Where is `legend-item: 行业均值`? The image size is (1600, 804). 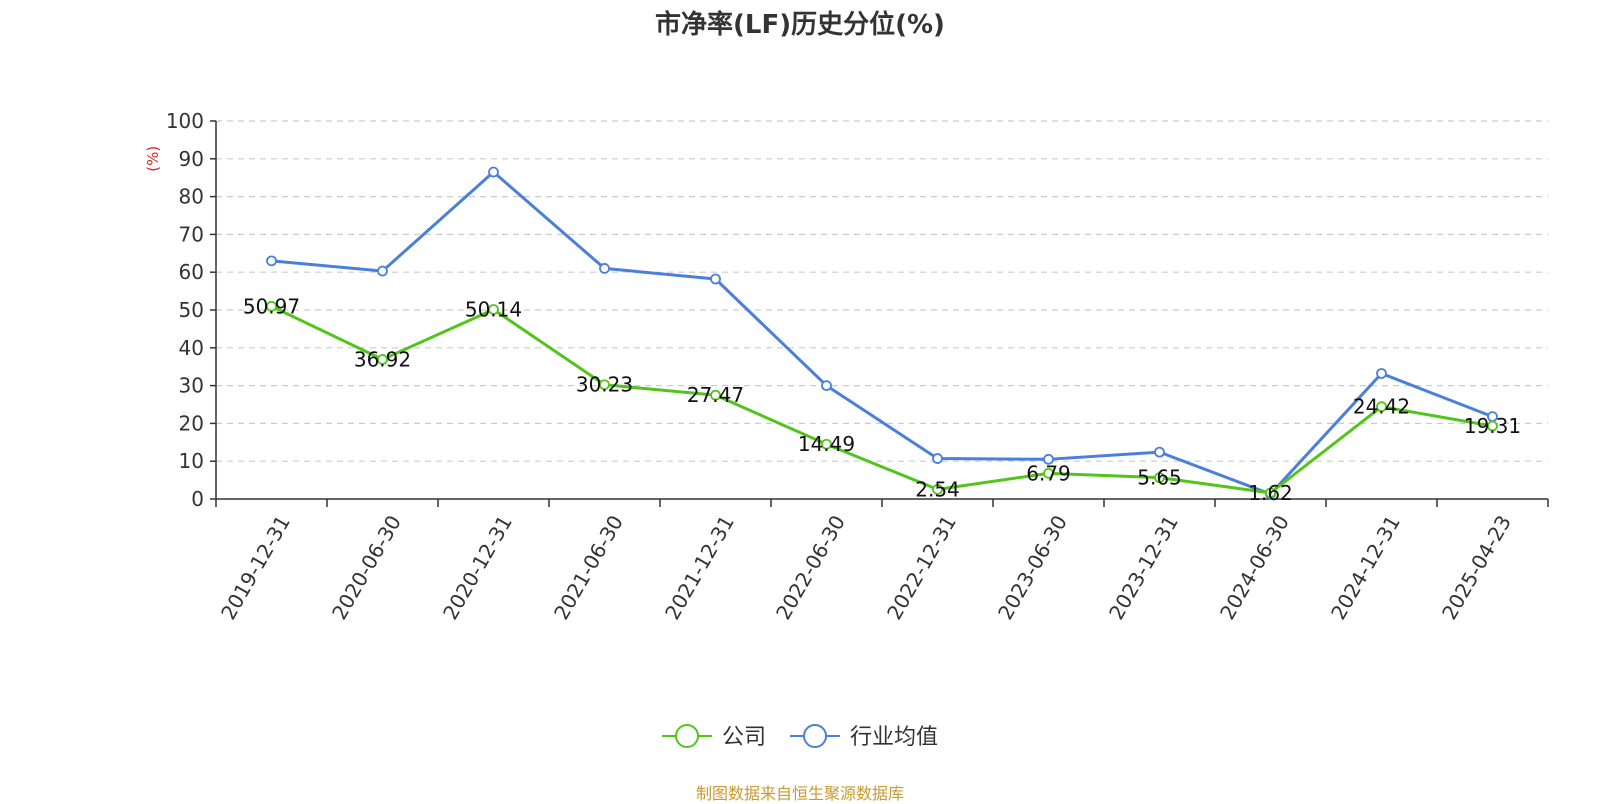
legend-item: 行业均值 is located at coordinates (864, 737).